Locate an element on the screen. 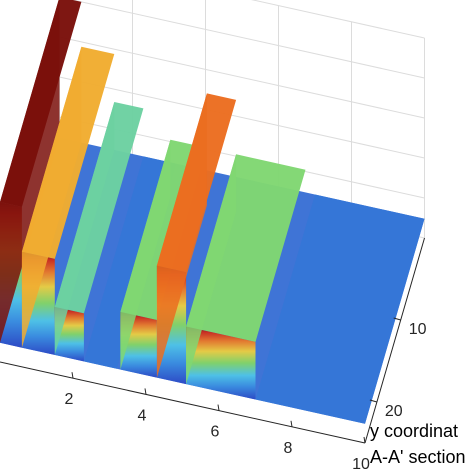 The width and height of the screenshot is (474, 474). x-tick-label: 2 is located at coordinates (69, 399).